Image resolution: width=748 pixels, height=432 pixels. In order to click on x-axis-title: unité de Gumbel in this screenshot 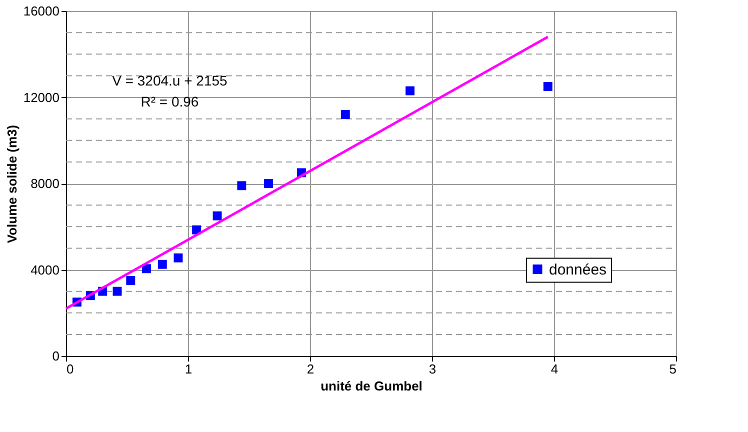, I will do `click(371, 386)`.